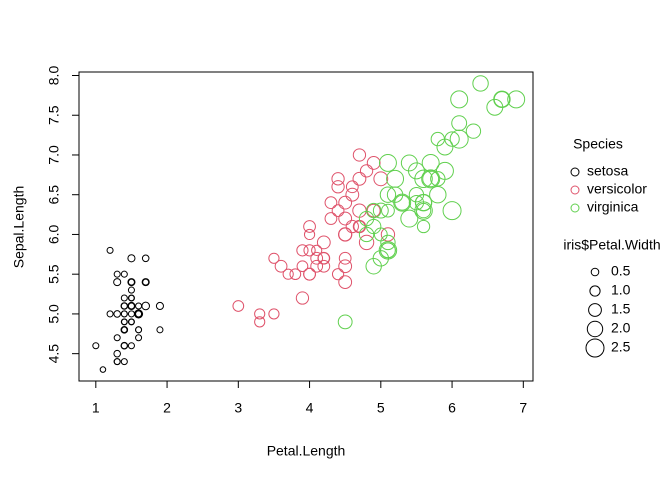 Image resolution: width=672 pixels, height=480 pixels. I want to click on size-legend-label: 1.0, so click(621, 290).